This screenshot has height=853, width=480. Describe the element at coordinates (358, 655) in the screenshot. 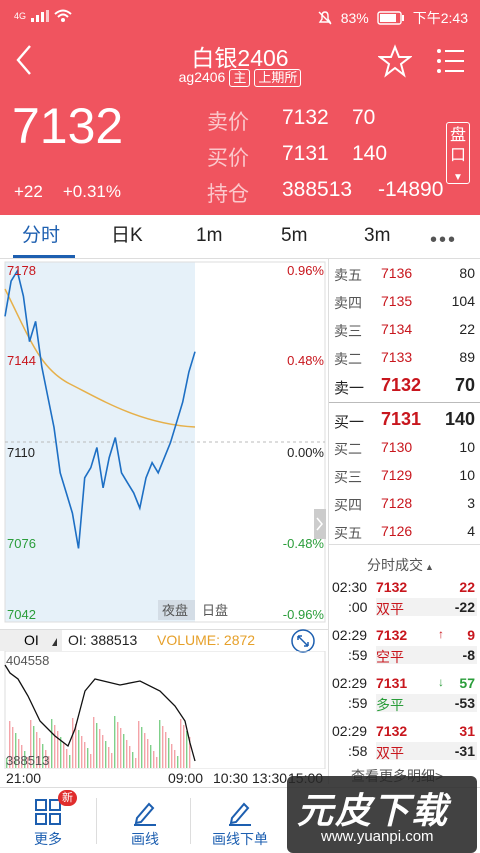

I see `trade-time-sec: :59` at that location.